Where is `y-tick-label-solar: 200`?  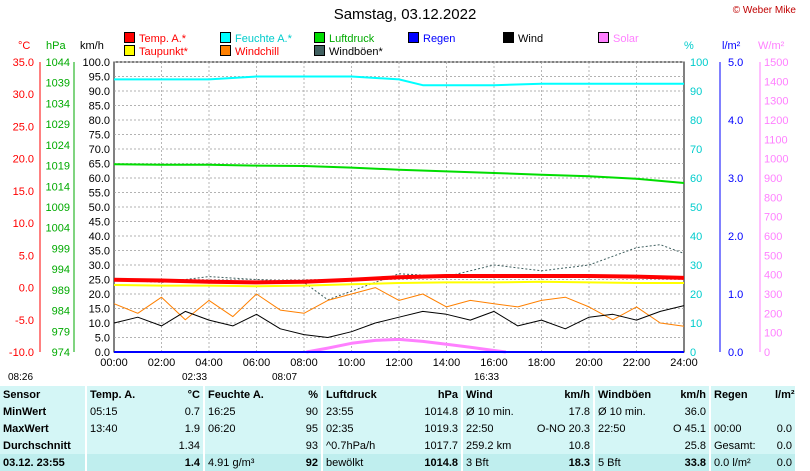
y-tick-label-solar: 200 is located at coordinates (773, 314).